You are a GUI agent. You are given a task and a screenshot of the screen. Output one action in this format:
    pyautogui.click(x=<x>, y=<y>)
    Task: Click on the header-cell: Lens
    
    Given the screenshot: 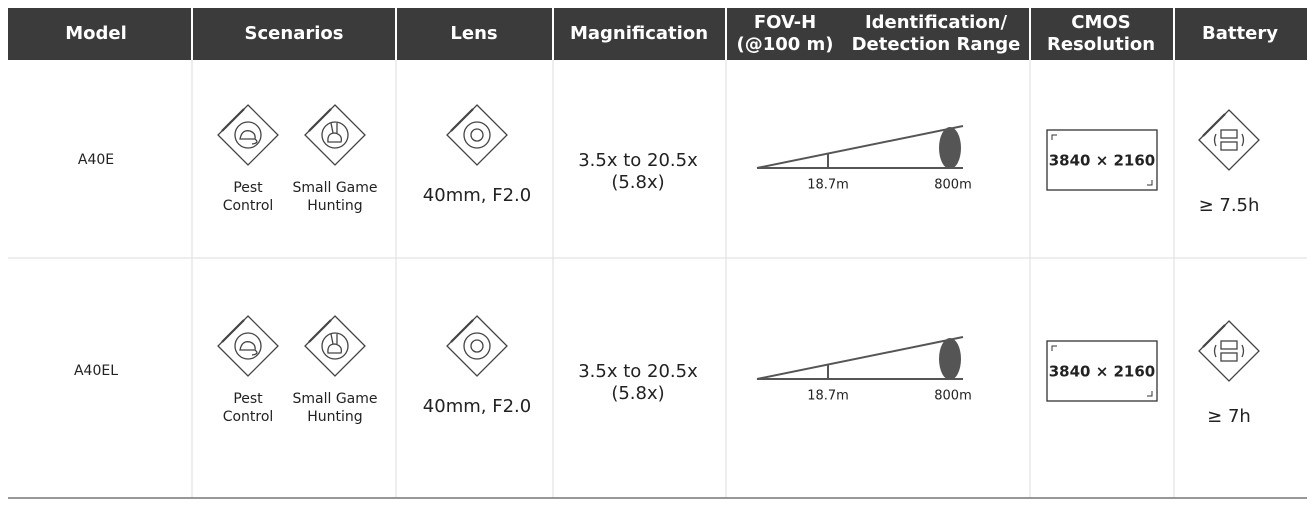 What is the action you would take?
    pyautogui.click(x=473, y=33)
    